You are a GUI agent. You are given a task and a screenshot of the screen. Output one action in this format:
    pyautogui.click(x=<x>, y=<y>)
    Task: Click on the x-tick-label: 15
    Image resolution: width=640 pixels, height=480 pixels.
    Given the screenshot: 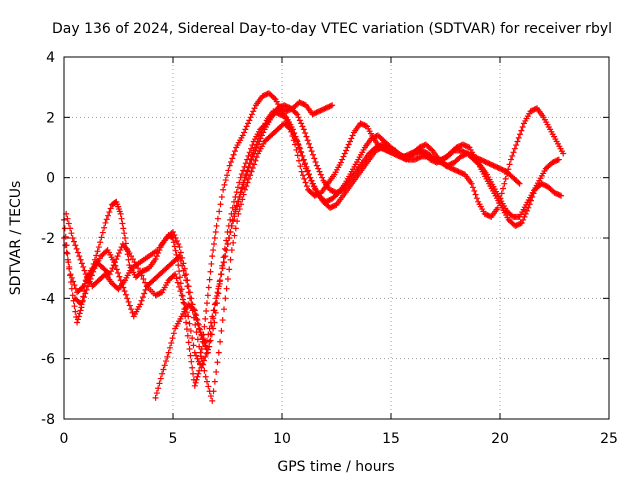 What is the action you would take?
    pyautogui.click(x=391, y=439)
    